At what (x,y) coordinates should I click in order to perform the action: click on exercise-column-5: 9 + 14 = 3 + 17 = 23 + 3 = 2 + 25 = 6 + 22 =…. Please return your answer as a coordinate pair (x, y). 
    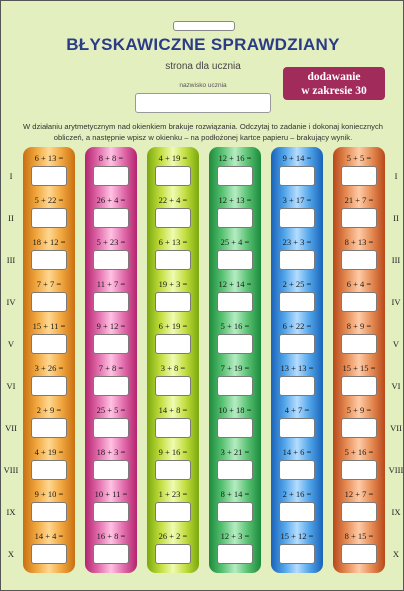
    Looking at the image, I should click on (297, 360).